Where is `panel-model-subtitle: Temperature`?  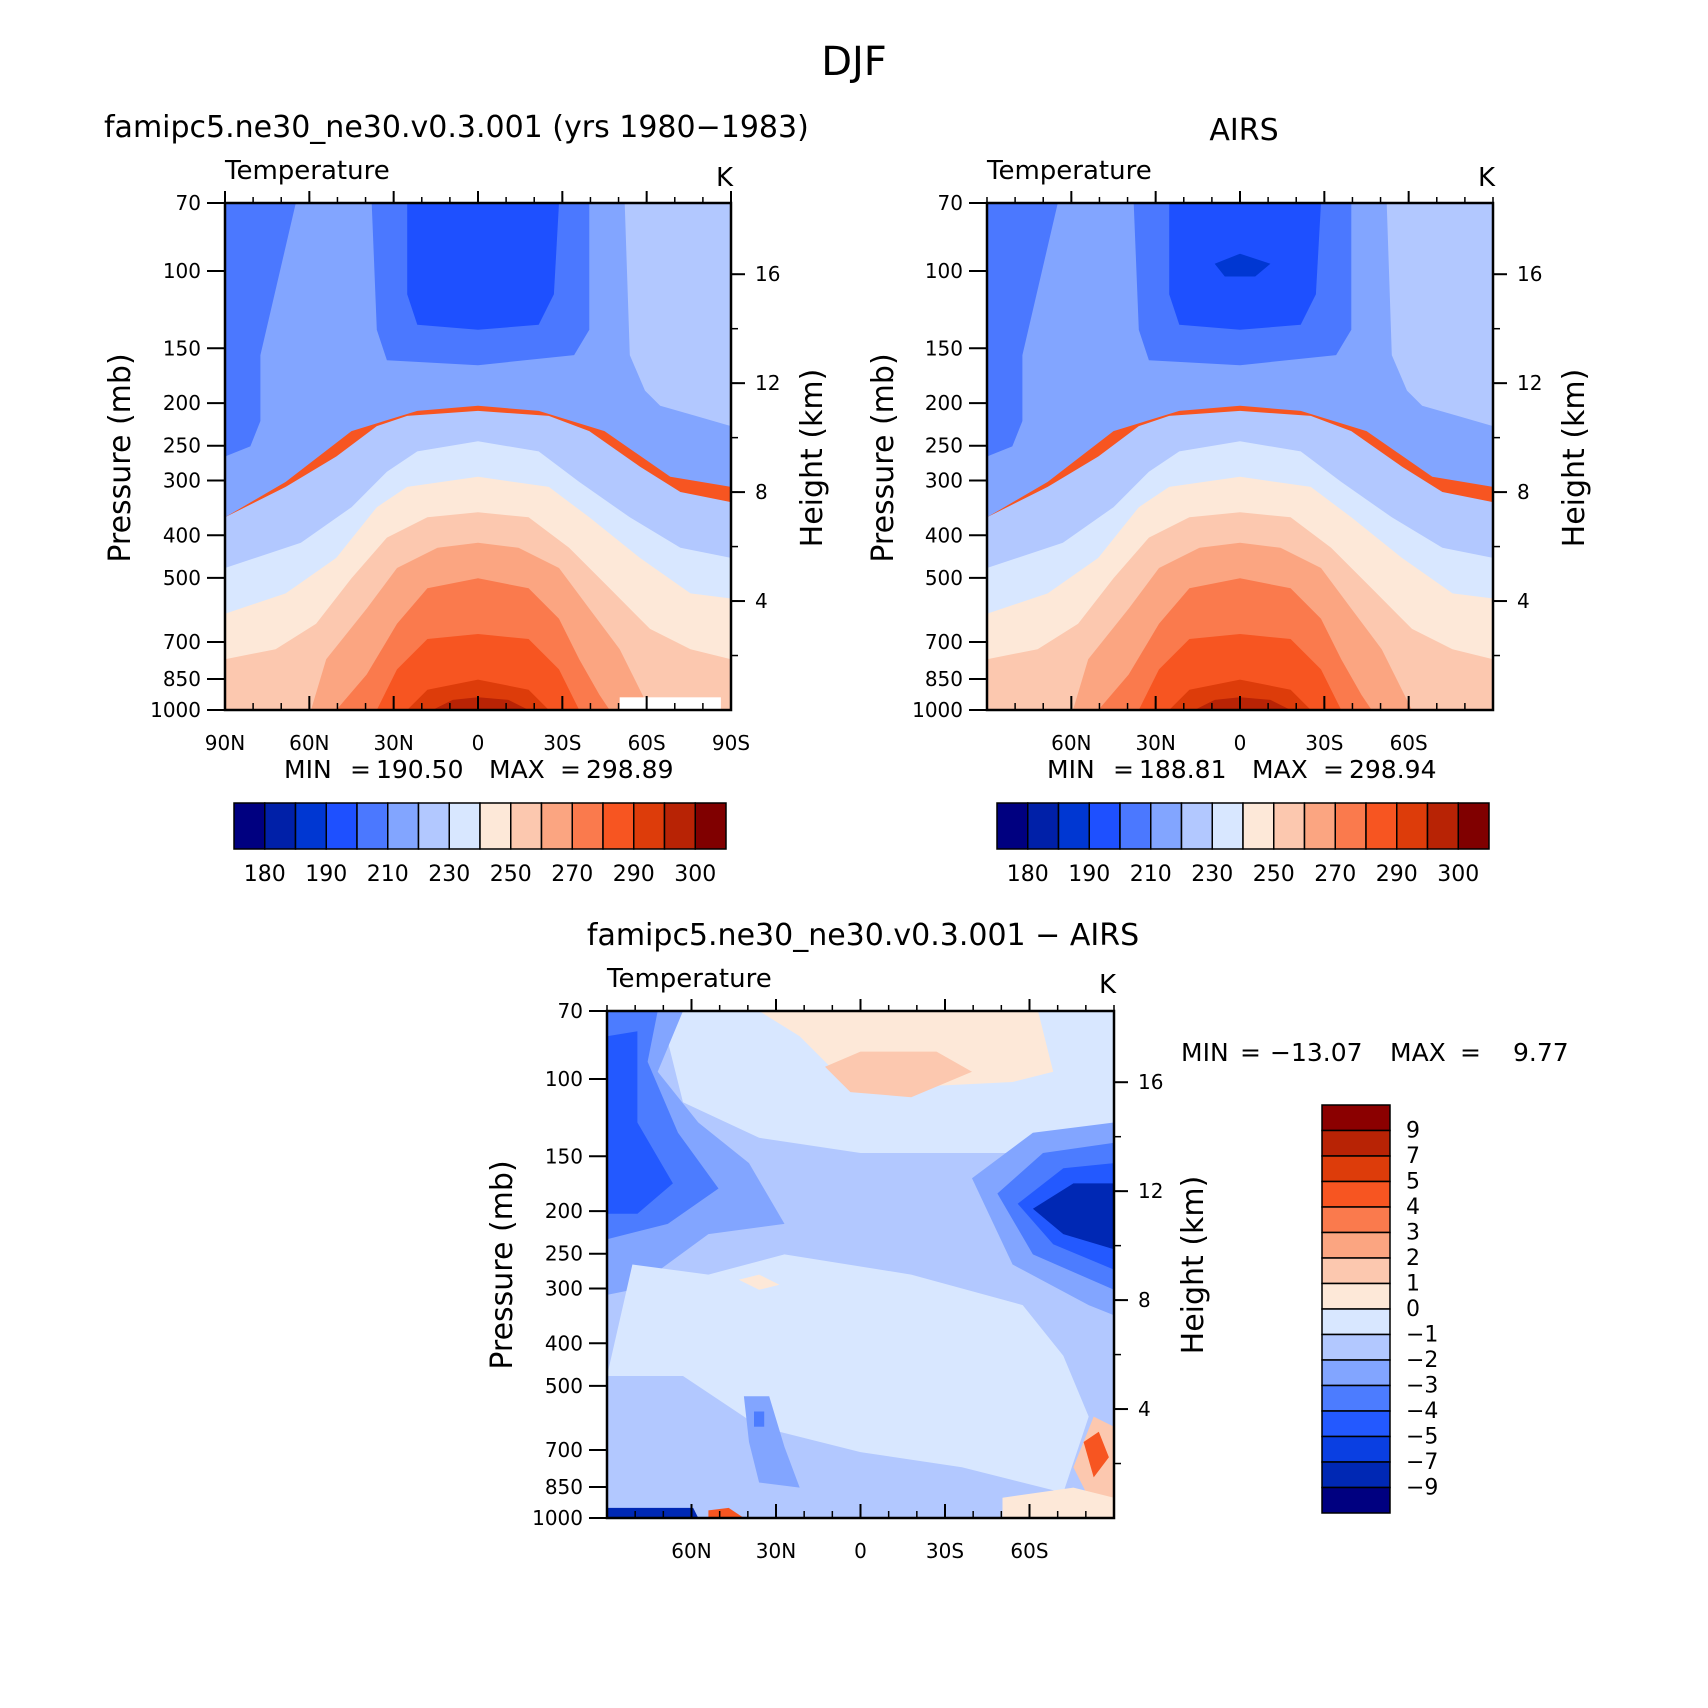
panel-model-subtitle: Temperature is located at coordinates (307, 171).